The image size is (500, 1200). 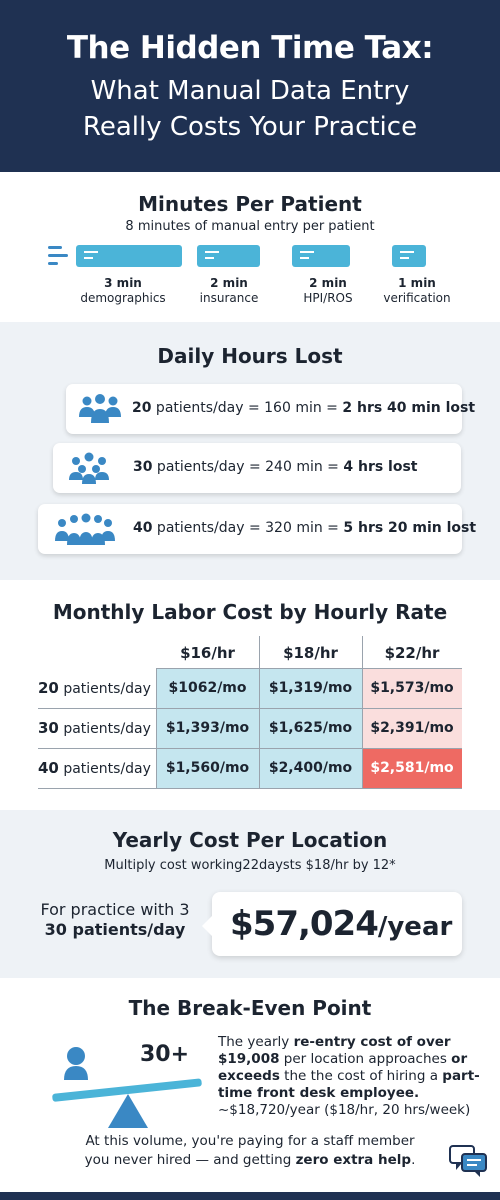 I want to click on yearly-cost-callout: $57,024/year, so click(x=332, y=924).